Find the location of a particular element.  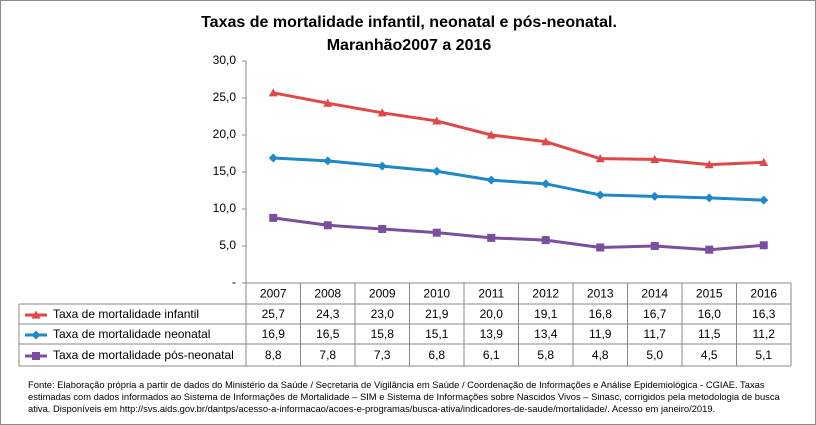

x-tick-label: 2009 is located at coordinates (382, 294).